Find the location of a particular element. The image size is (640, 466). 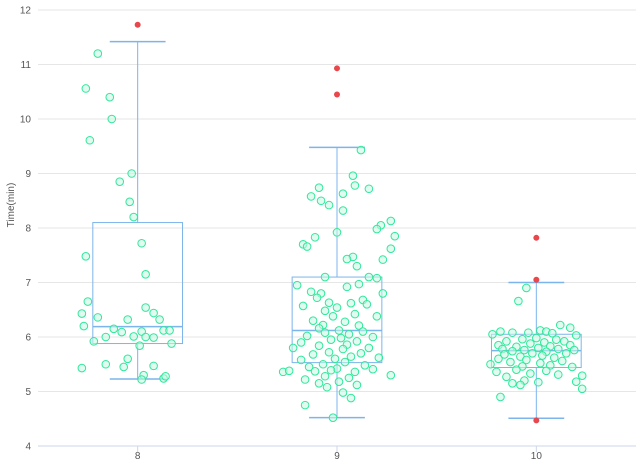

x-tick-label: 10 is located at coordinates (537, 456).